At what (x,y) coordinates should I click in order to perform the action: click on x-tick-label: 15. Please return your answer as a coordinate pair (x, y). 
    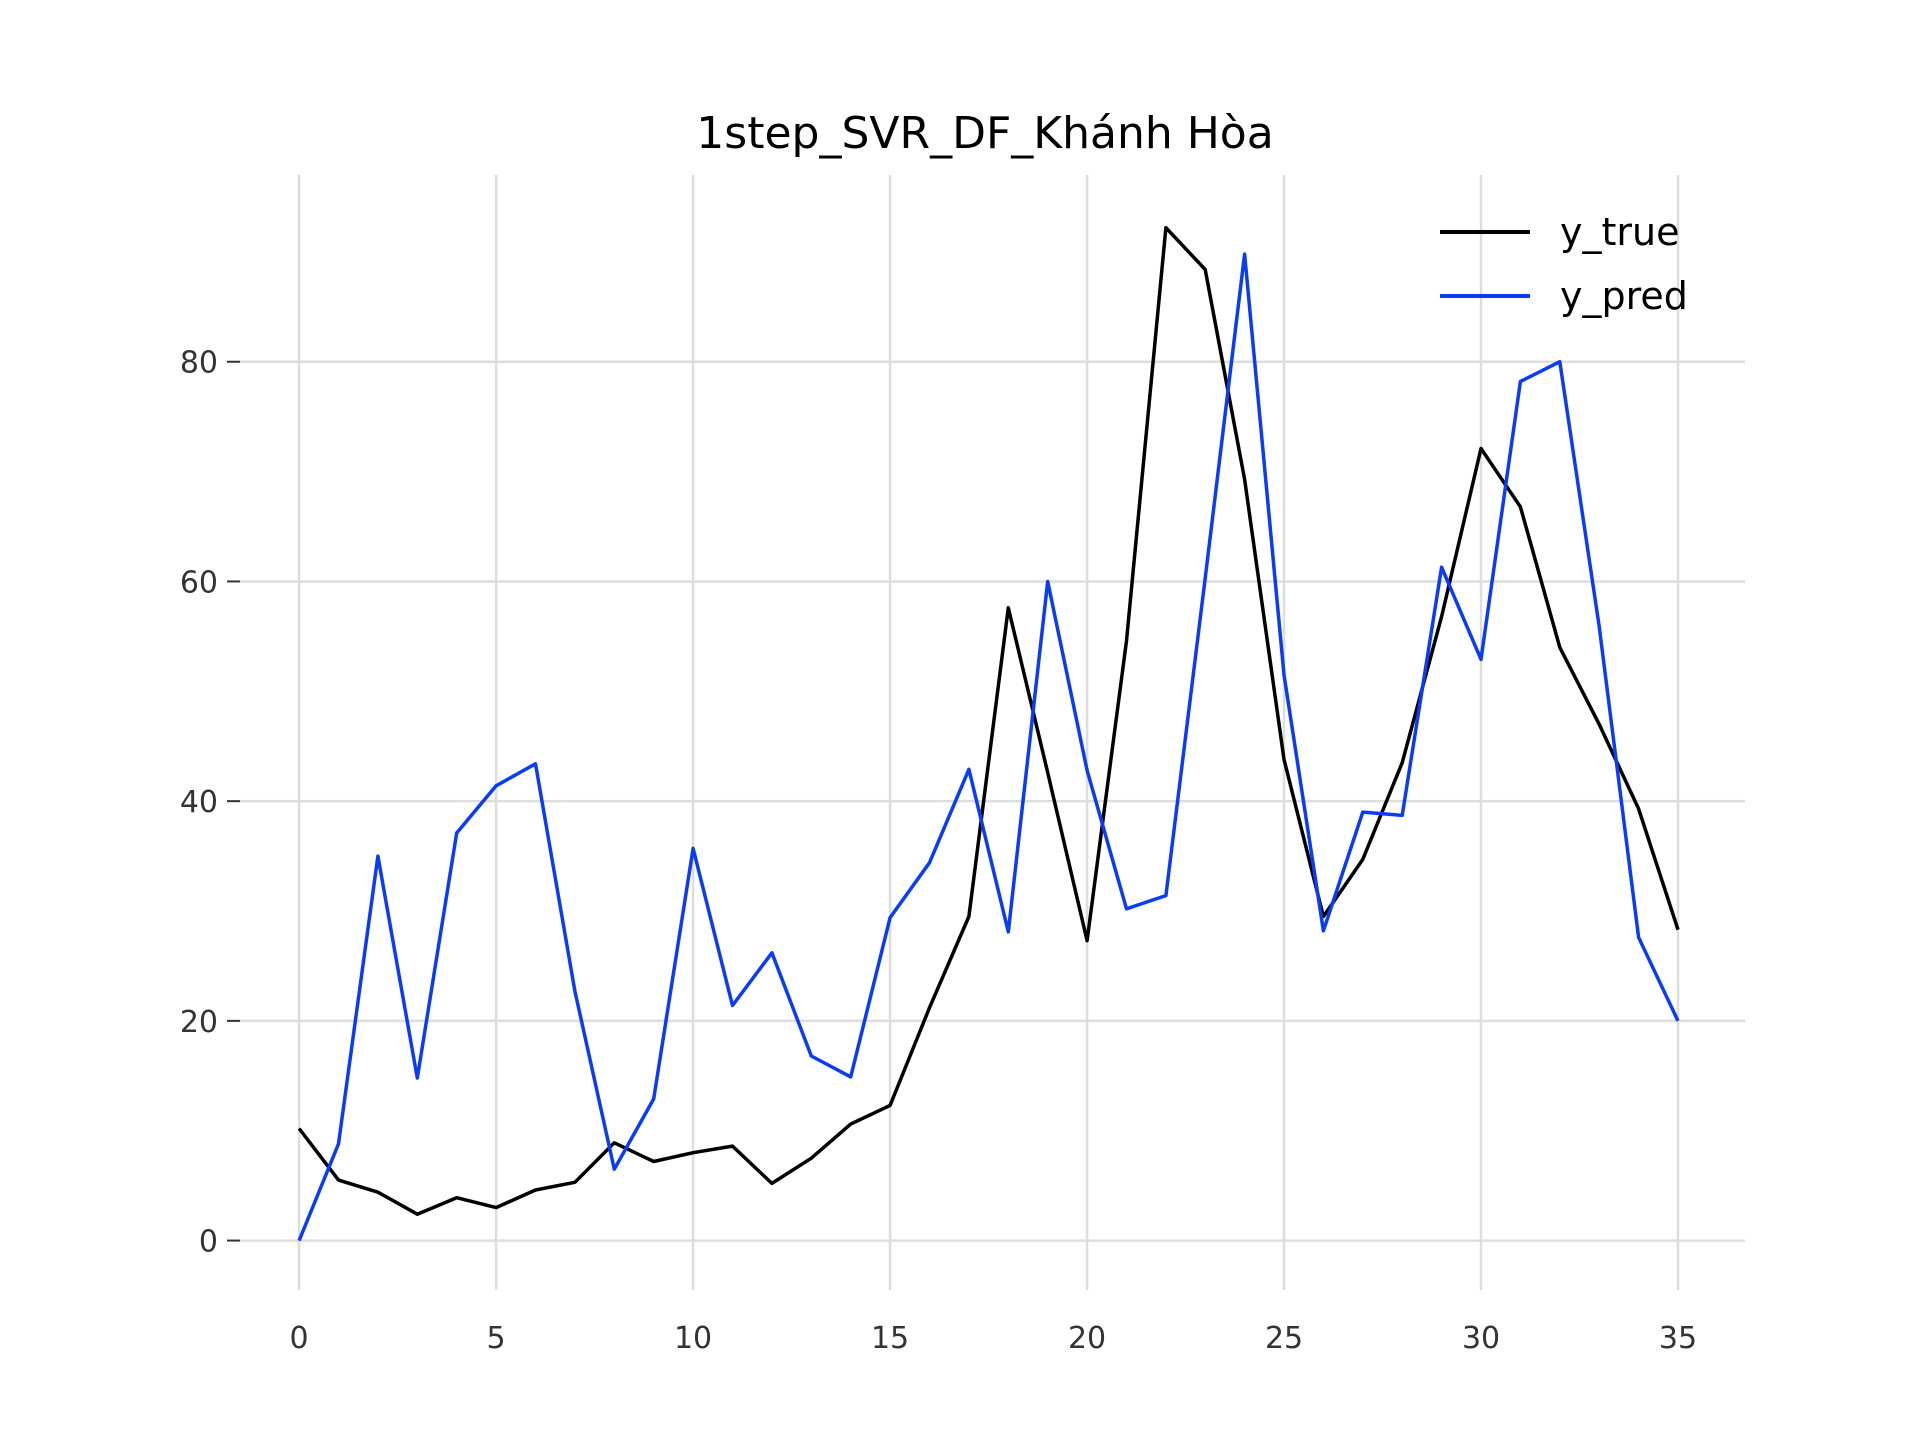
    Looking at the image, I should click on (890, 1338).